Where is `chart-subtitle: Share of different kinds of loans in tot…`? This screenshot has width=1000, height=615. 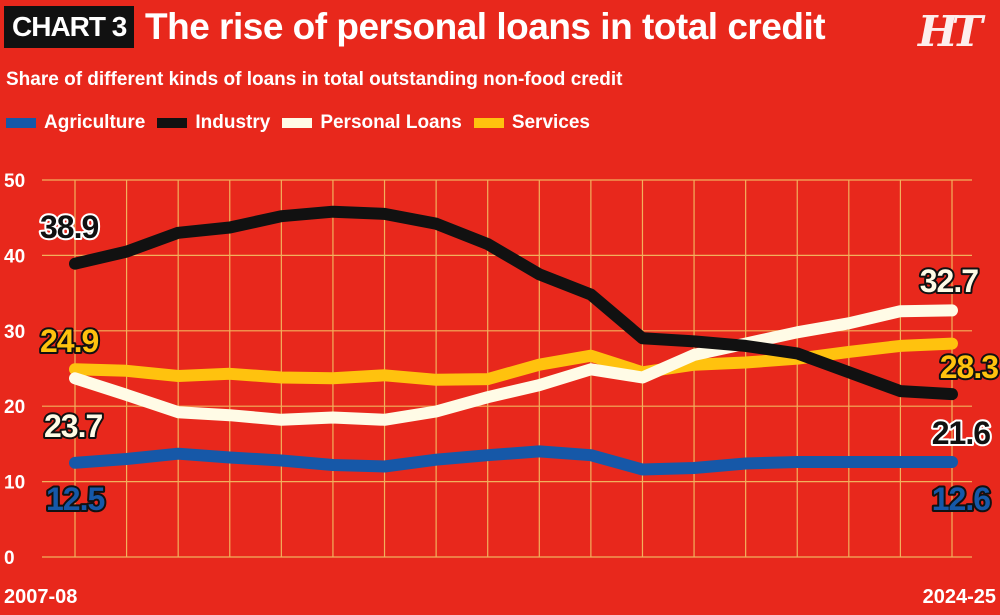
chart-subtitle: Share of different kinds of loans in tot… is located at coordinates (314, 79).